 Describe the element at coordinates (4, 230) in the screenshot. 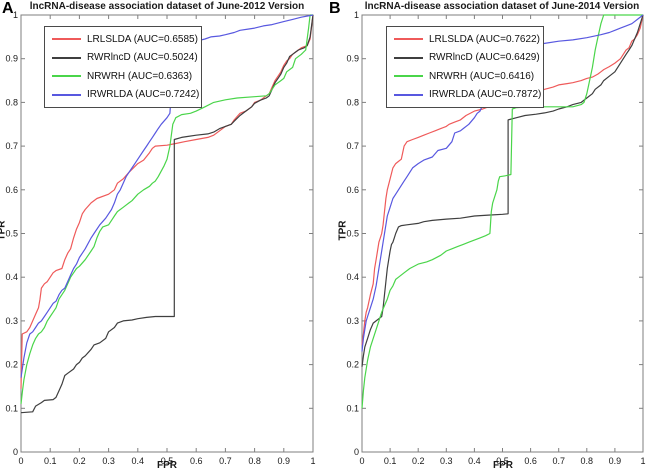

I see `panel-a-ylabel: TPR` at that location.